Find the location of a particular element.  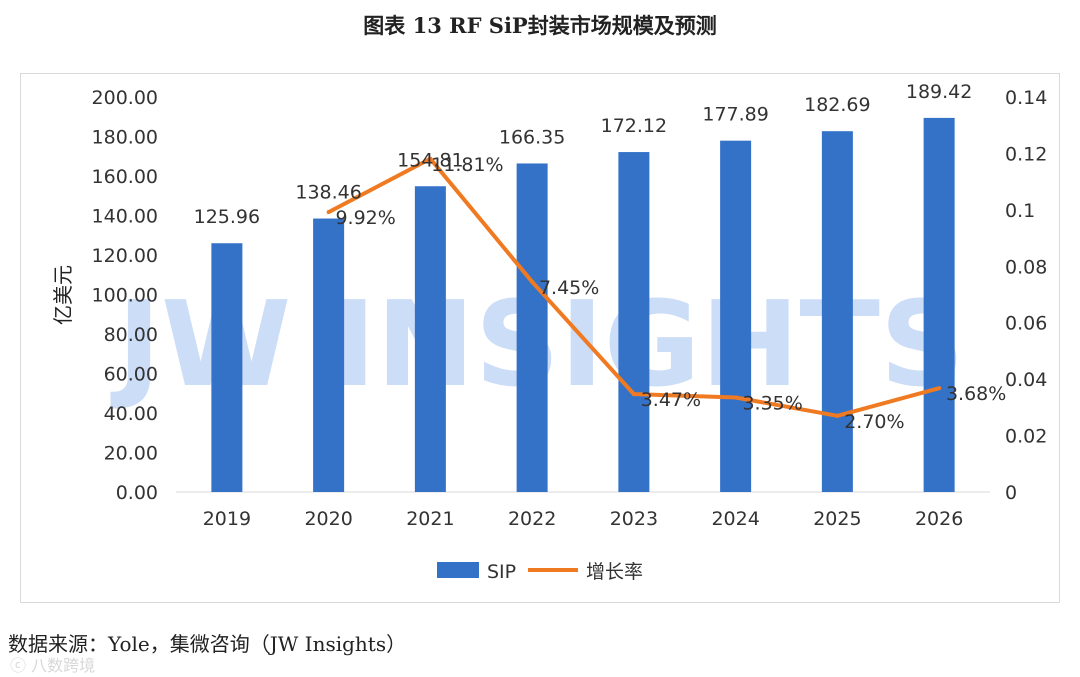

bar-value-label: 172.12 is located at coordinates (634, 126).